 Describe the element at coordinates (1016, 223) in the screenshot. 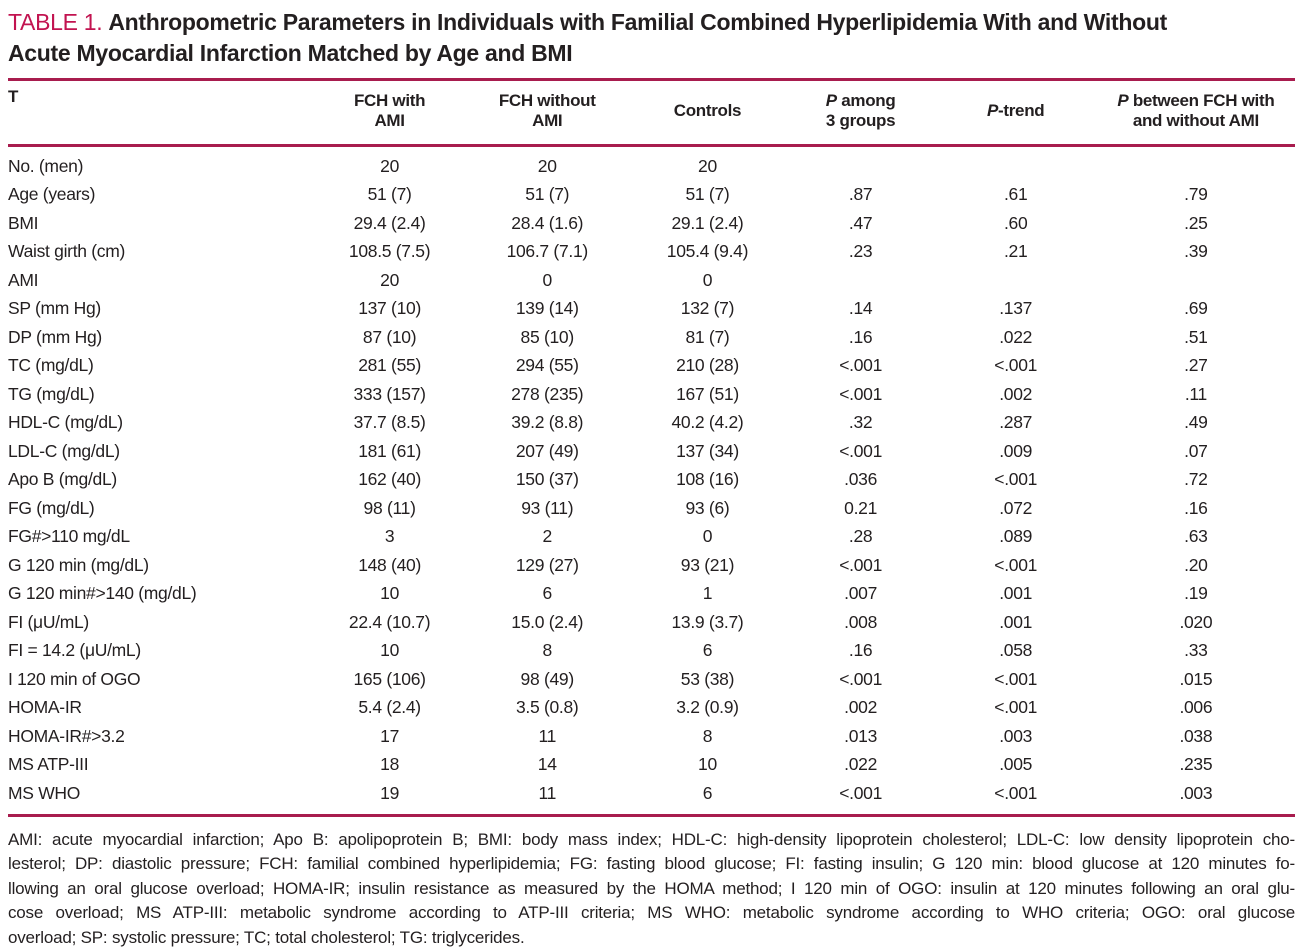

I see `table-cell: .60` at that location.